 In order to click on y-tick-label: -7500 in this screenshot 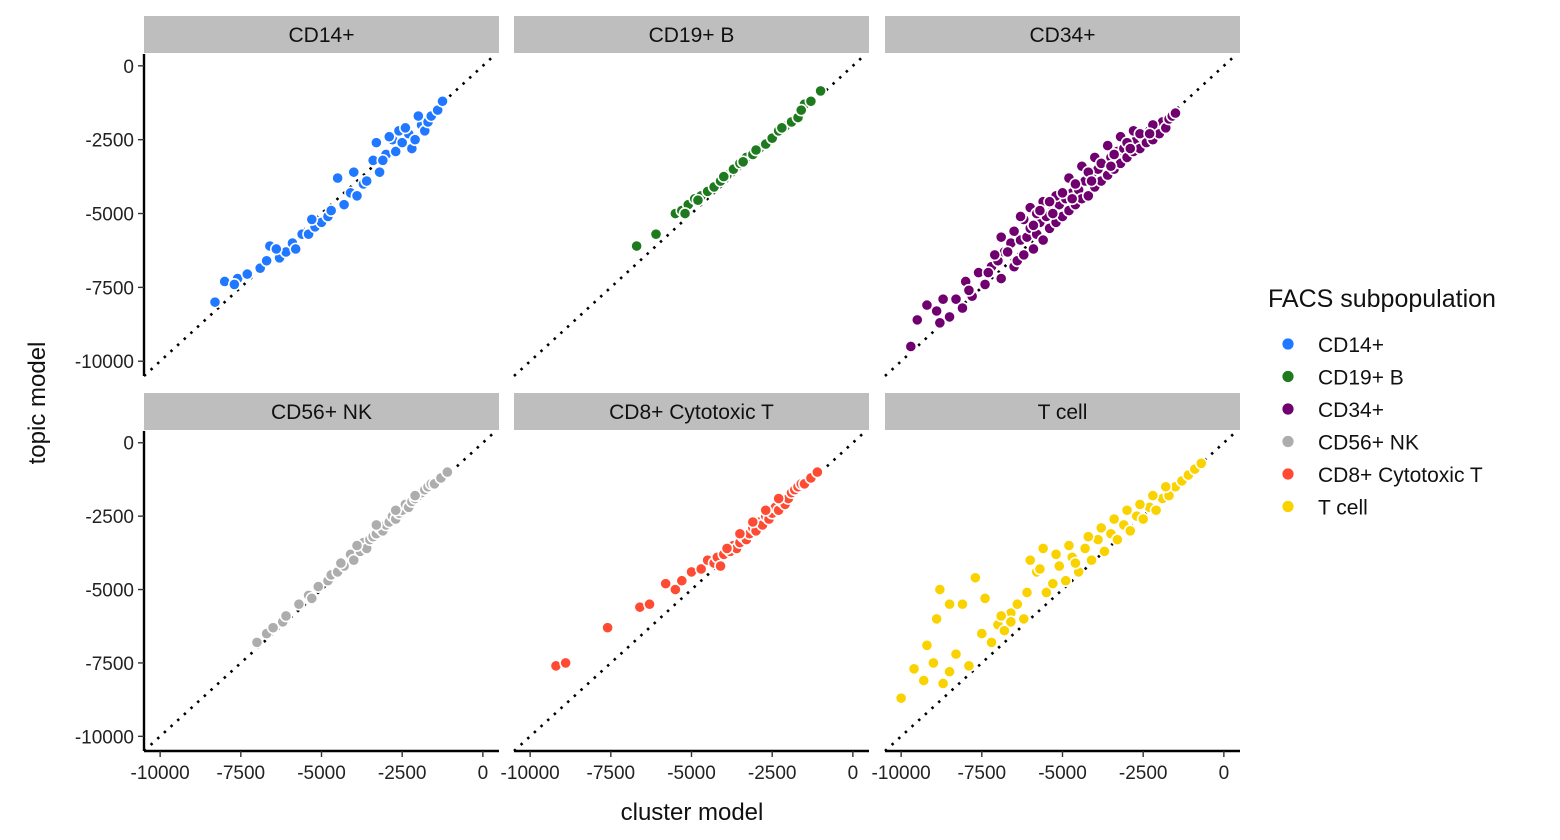, I will do `click(109, 664)`.